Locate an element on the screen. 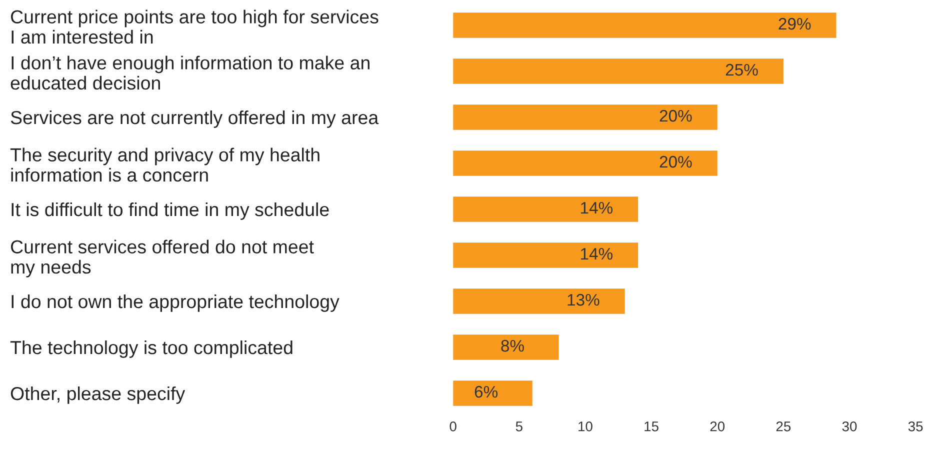 The height and width of the screenshot is (450, 940). y-tick-label: Services are not currently offered in my area is located at coordinates (194, 119).